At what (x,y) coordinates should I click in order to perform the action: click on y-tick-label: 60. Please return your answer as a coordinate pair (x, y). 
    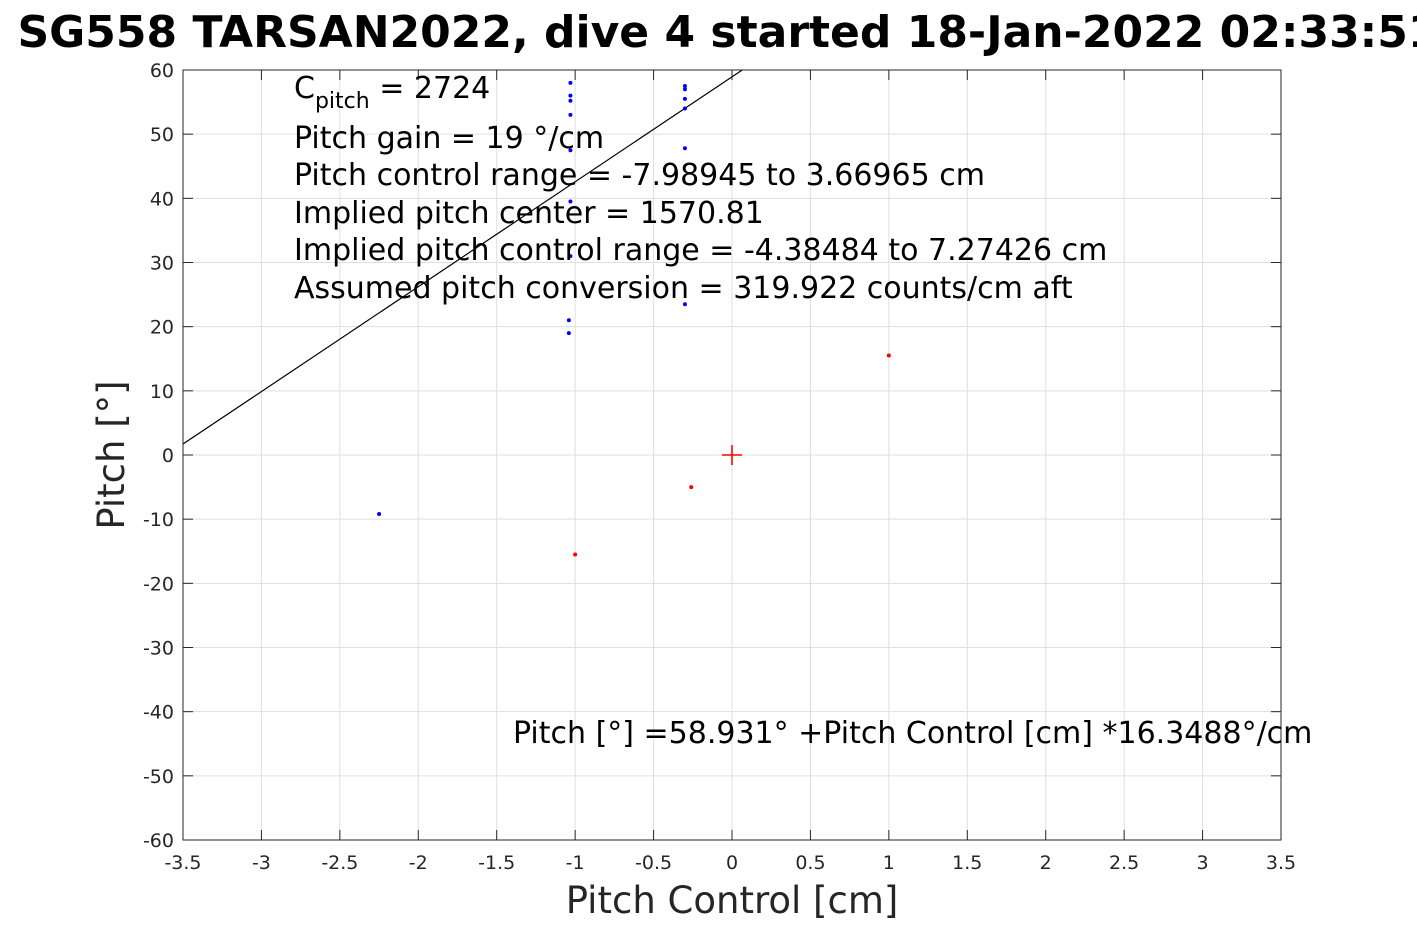
    Looking at the image, I should click on (162, 71).